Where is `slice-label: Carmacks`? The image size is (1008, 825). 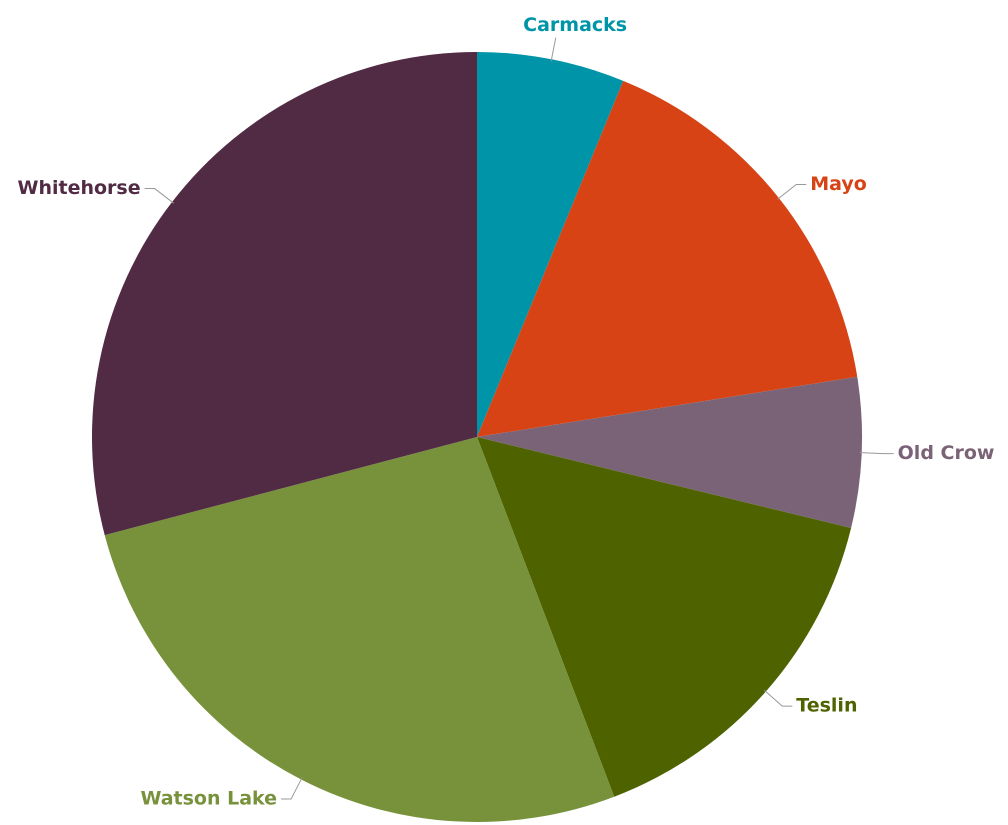
slice-label: Carmacks is located at coordinates (575, 25).